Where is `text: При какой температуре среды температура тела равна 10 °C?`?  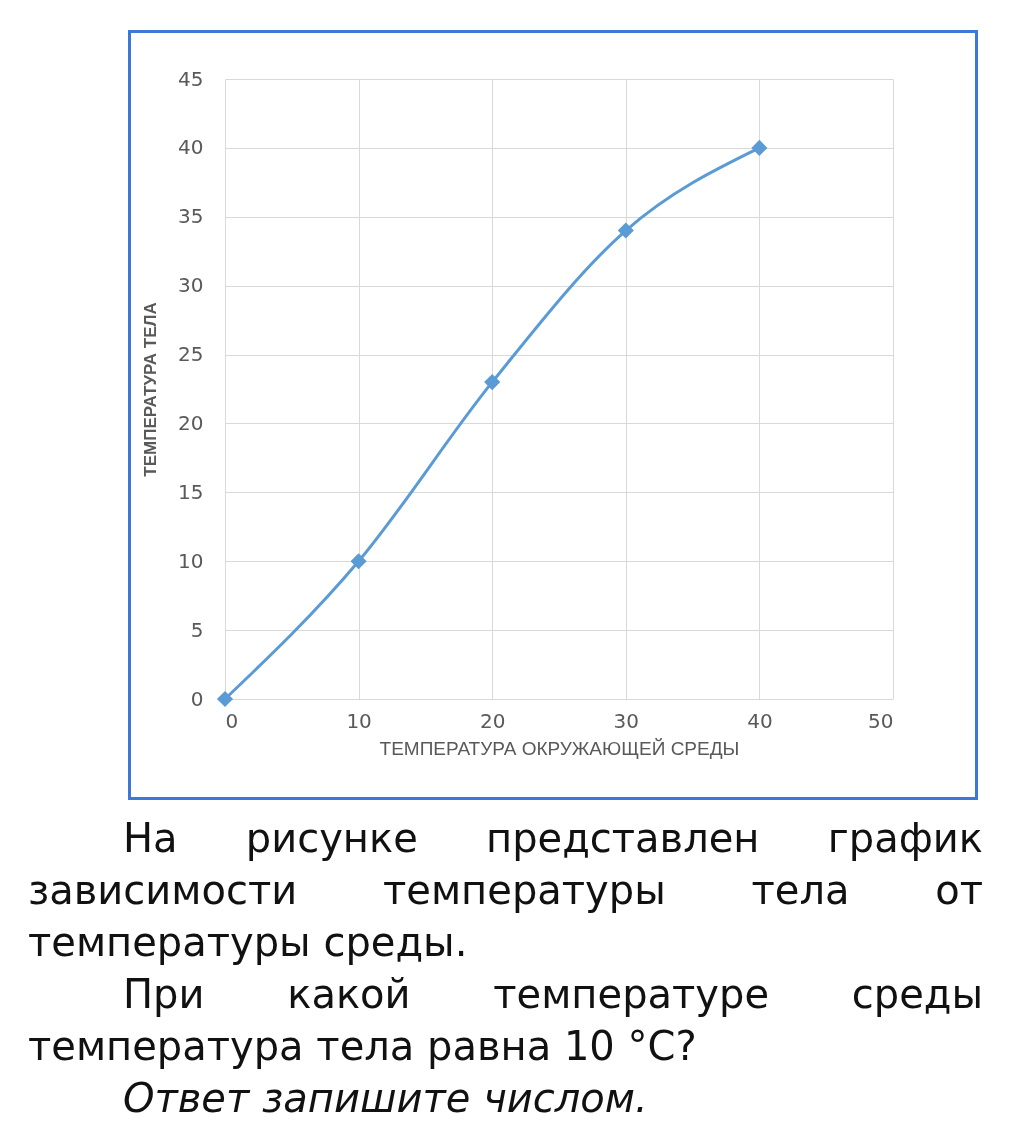 text: При какой температуре среды температура тела равна 10 °C? is located at coordinates (505, 1020).